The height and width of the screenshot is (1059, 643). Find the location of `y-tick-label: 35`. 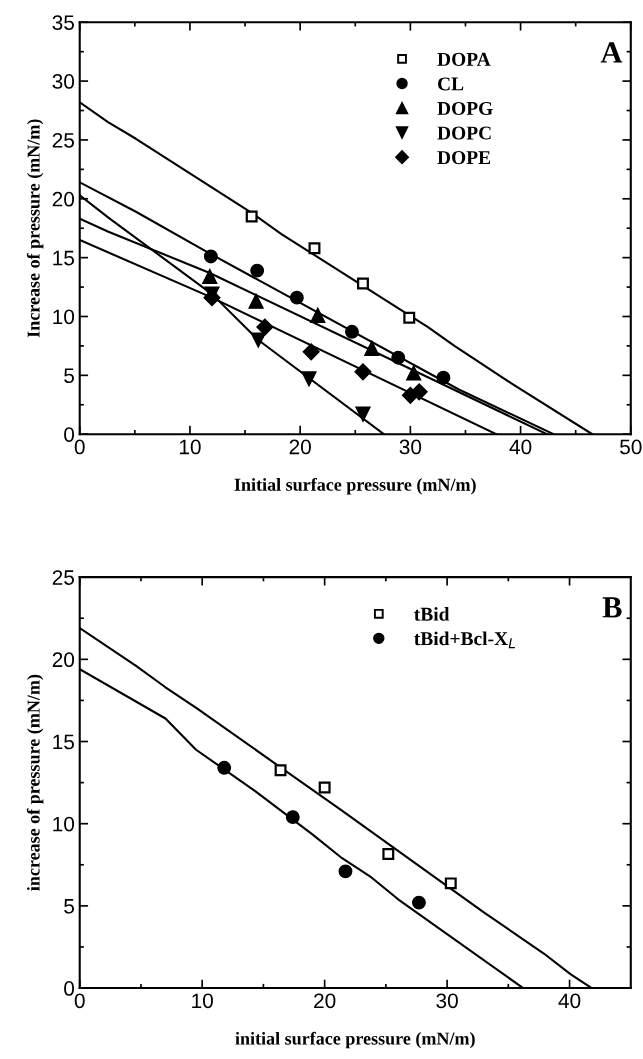

y-tick-label: 35 is located at coordinates (63, 22).